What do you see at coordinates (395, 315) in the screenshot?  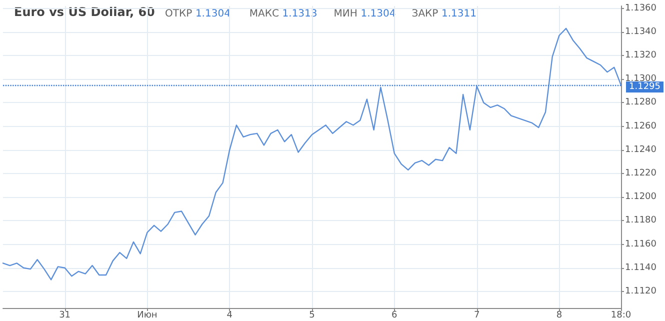 I see `x-tick-label: 6` at bounding box center [395, 315].